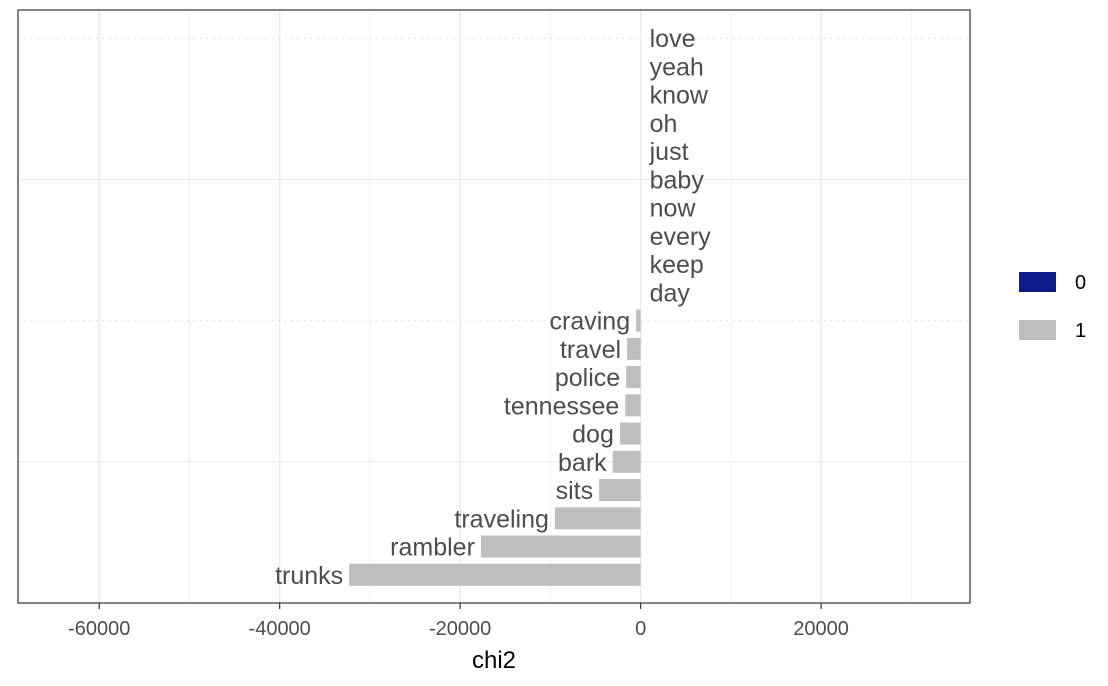  Describe the element at coordinates (309, 576) in the screenshot. I see `bar-label-trunks: trunks` at that location.